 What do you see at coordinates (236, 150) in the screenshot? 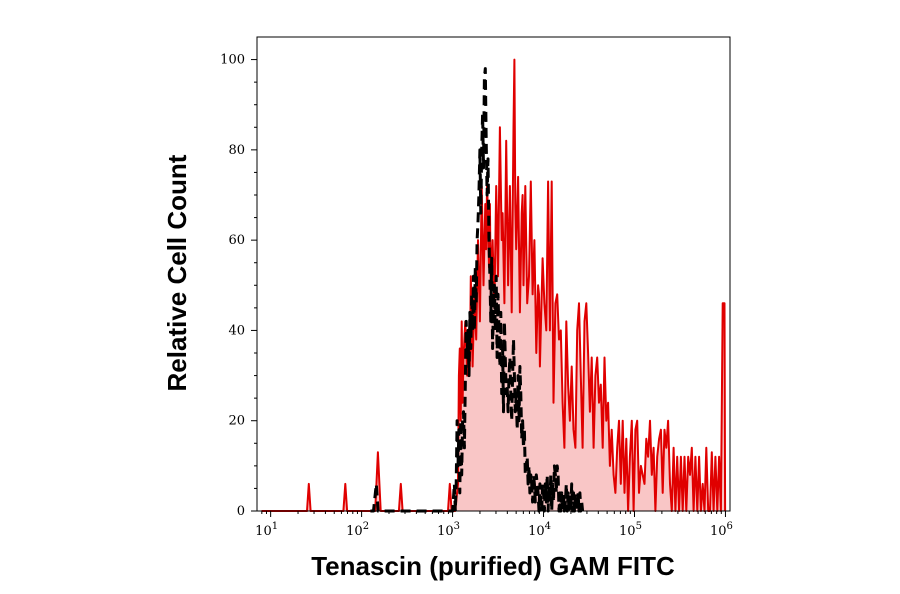
I see `y-tick-label: 80` at bounding box center [236, 150].